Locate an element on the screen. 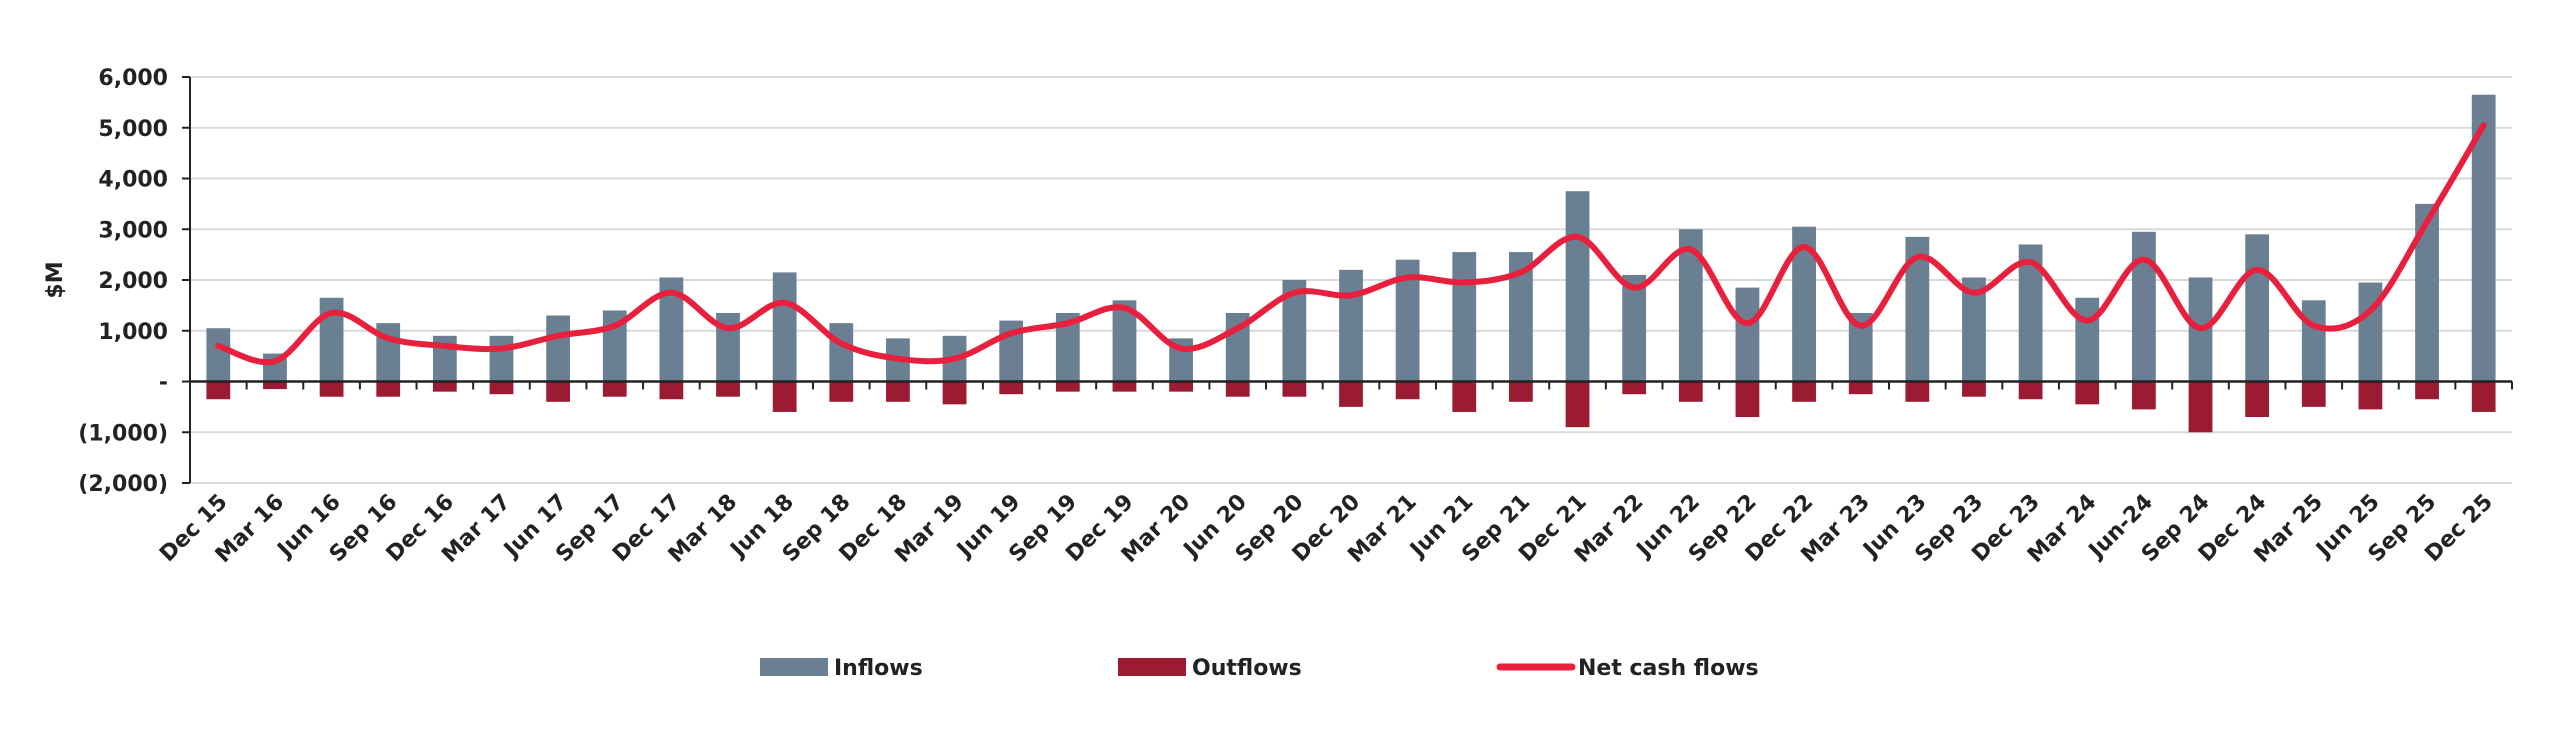  y-tick-label: 3,000 is located at coordinates (133, 230).